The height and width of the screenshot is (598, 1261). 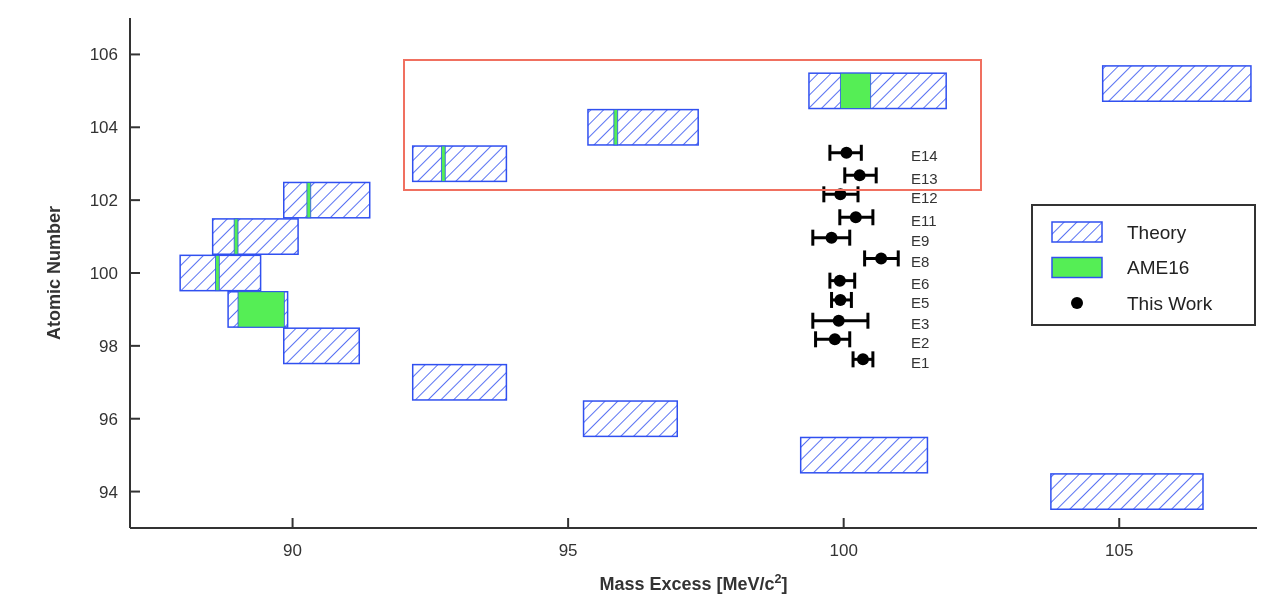 I want to click on annotation: E11, so click(x=924, y=220).